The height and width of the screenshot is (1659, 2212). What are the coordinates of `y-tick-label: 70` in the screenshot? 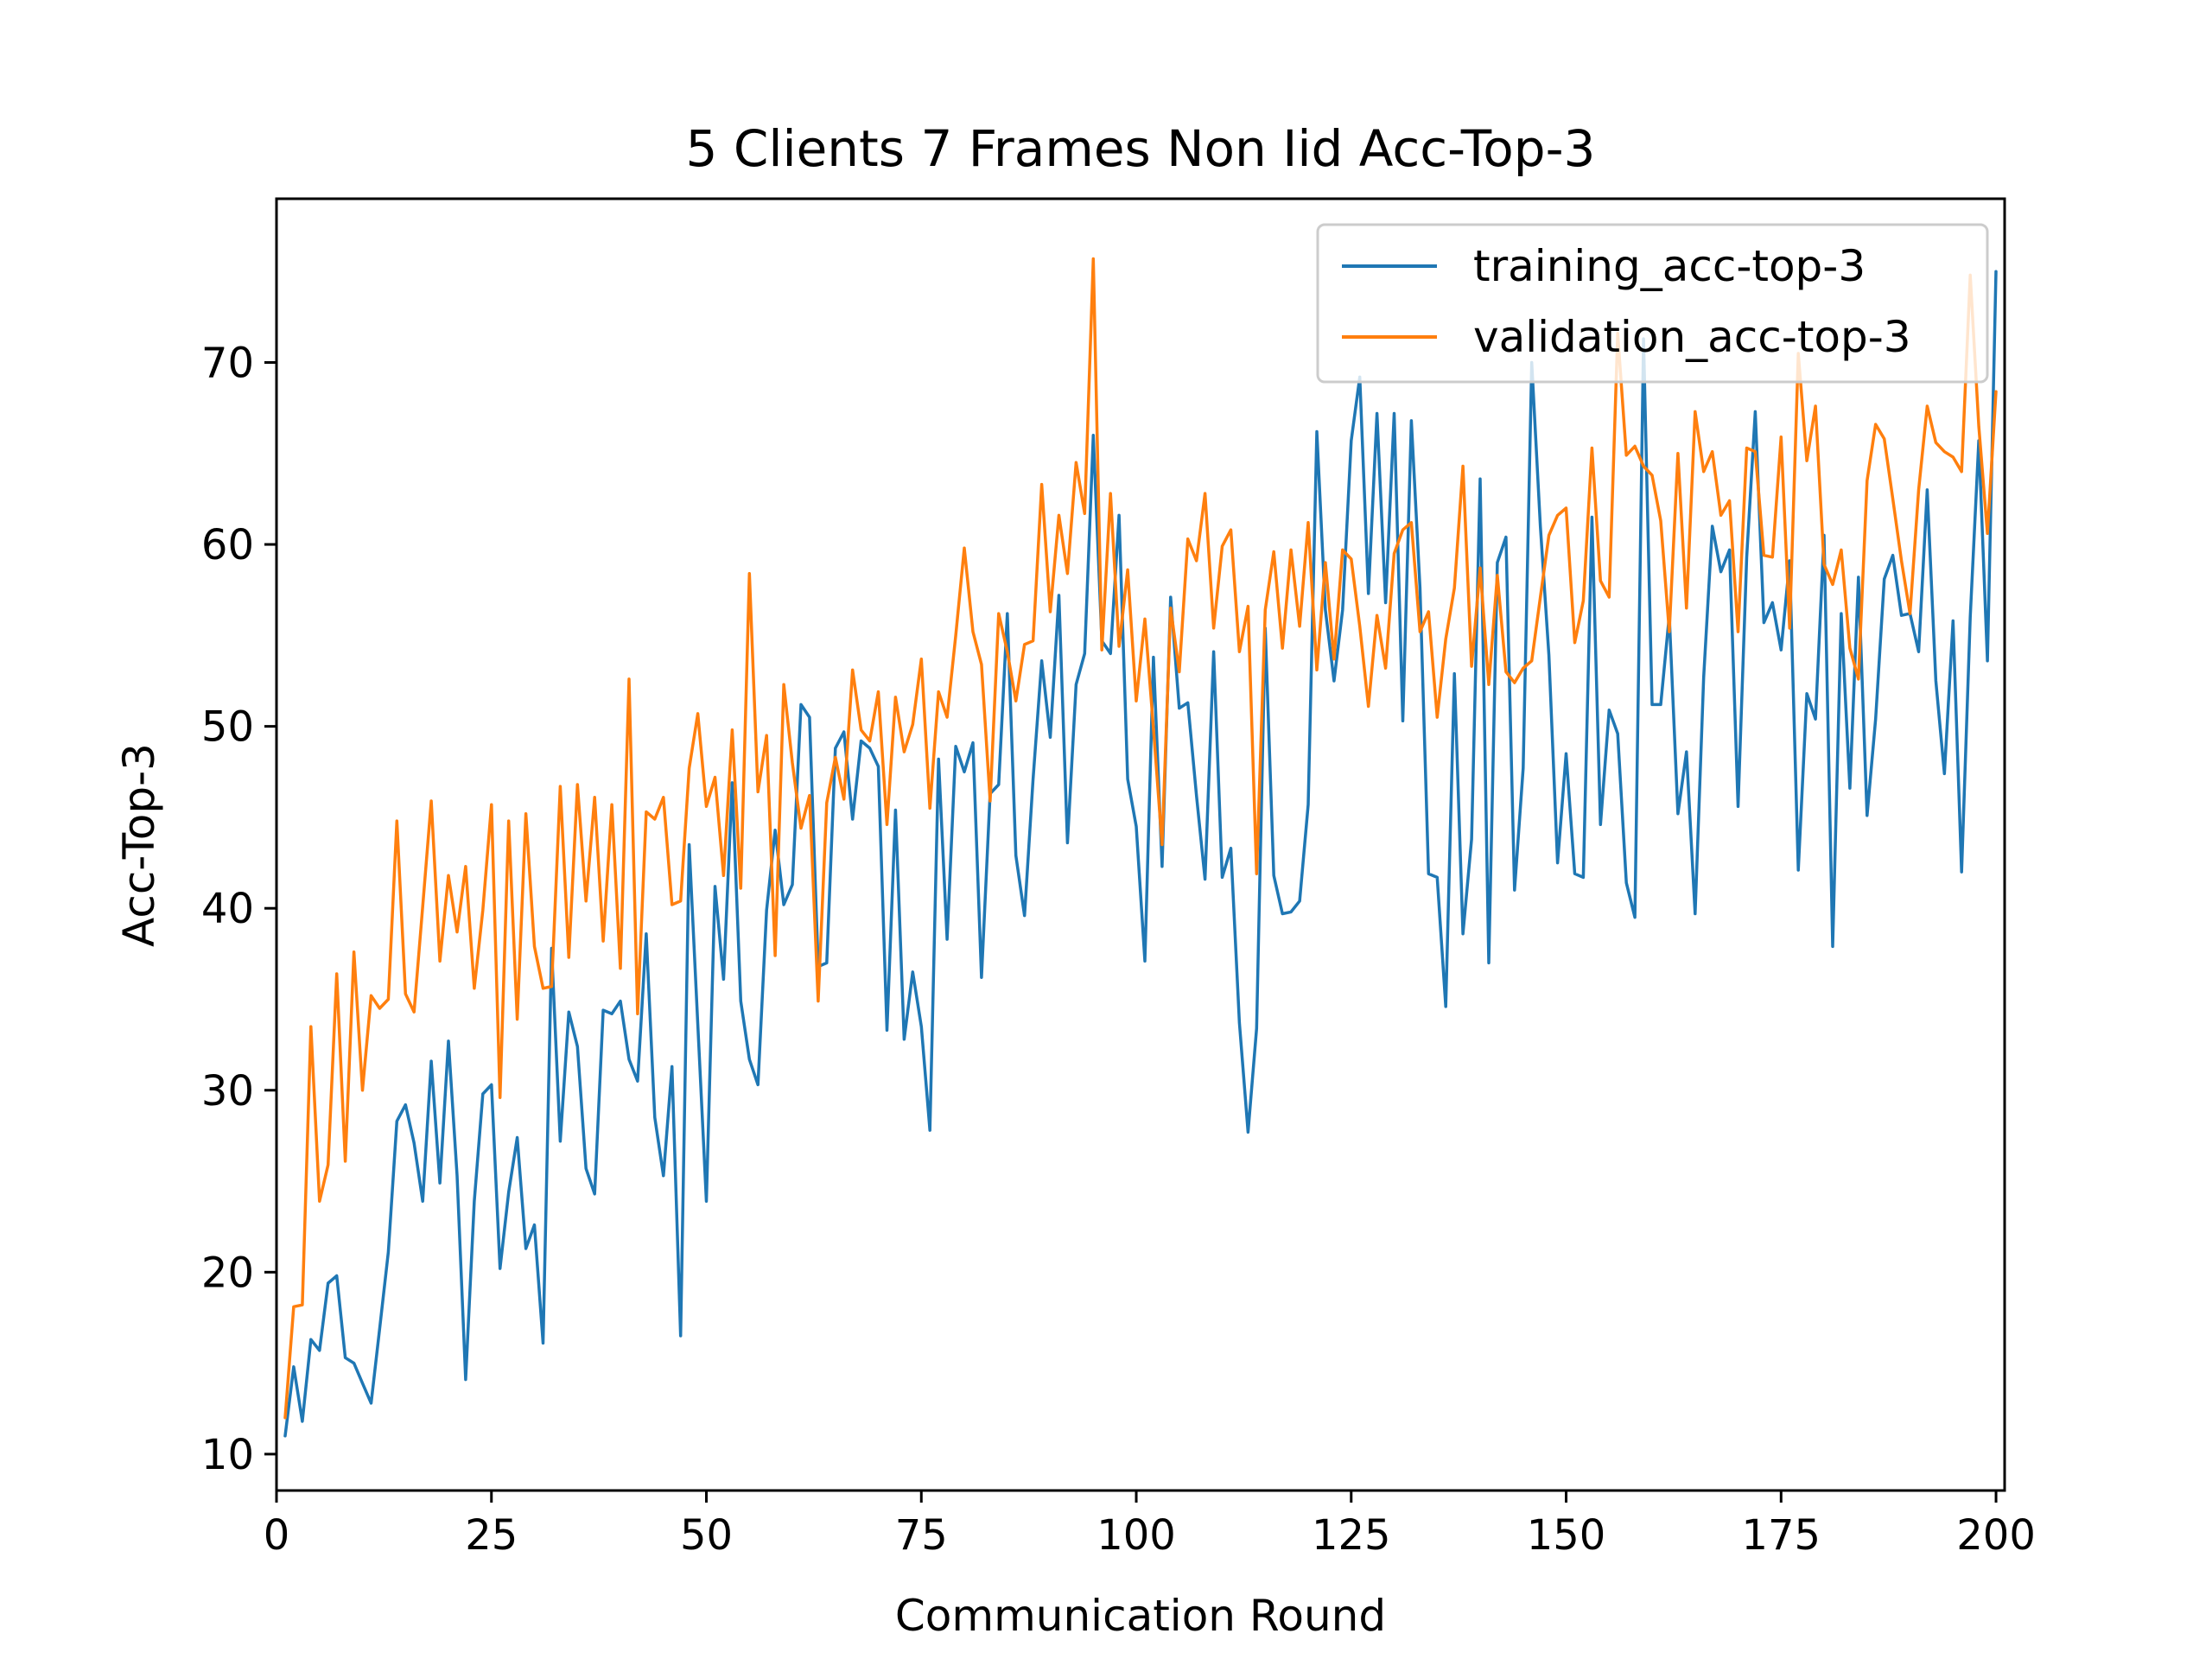 It's located at (227, 364).